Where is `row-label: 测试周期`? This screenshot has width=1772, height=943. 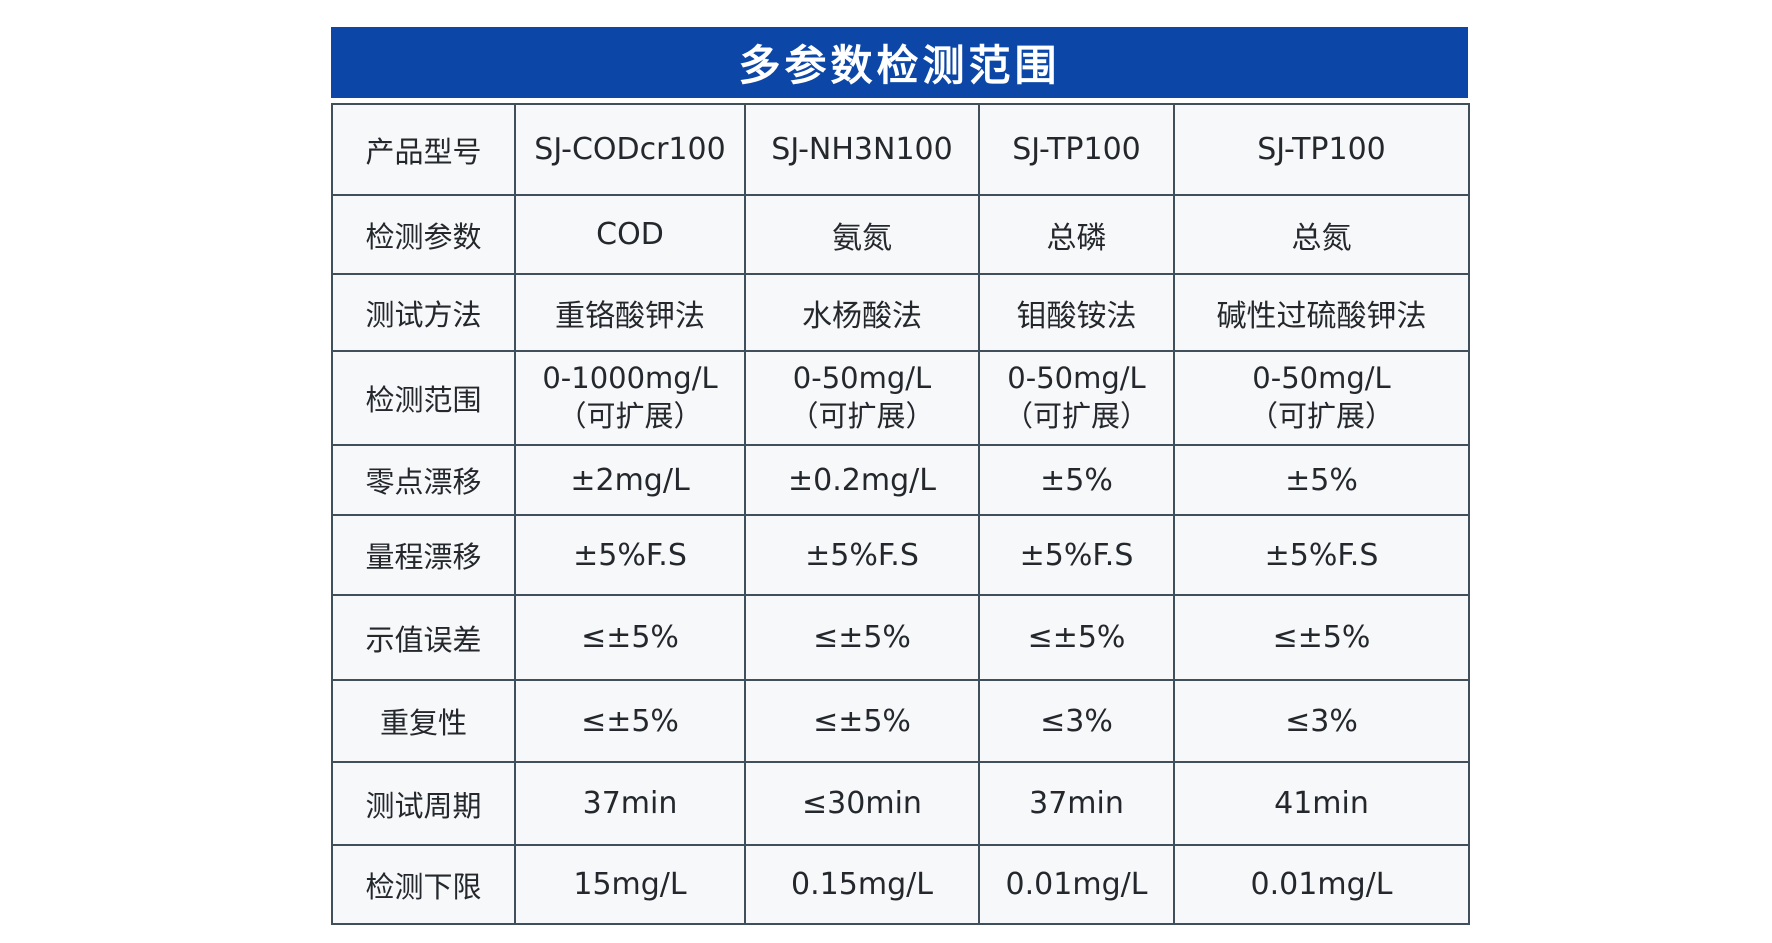 row-label: 测试周期 is located at coordinates (423, 803).